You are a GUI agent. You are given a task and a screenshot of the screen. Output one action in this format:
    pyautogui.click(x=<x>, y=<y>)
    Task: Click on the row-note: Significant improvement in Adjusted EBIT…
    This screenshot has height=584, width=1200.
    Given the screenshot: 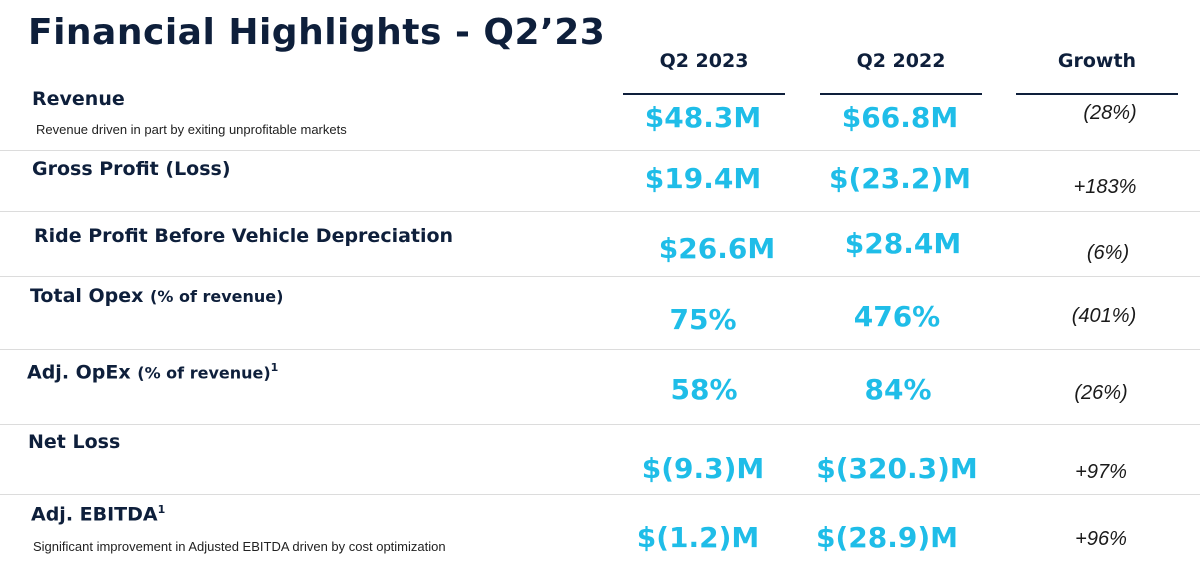 What is the action you would take?
    pyautogui.click(x=239, y=546)
    